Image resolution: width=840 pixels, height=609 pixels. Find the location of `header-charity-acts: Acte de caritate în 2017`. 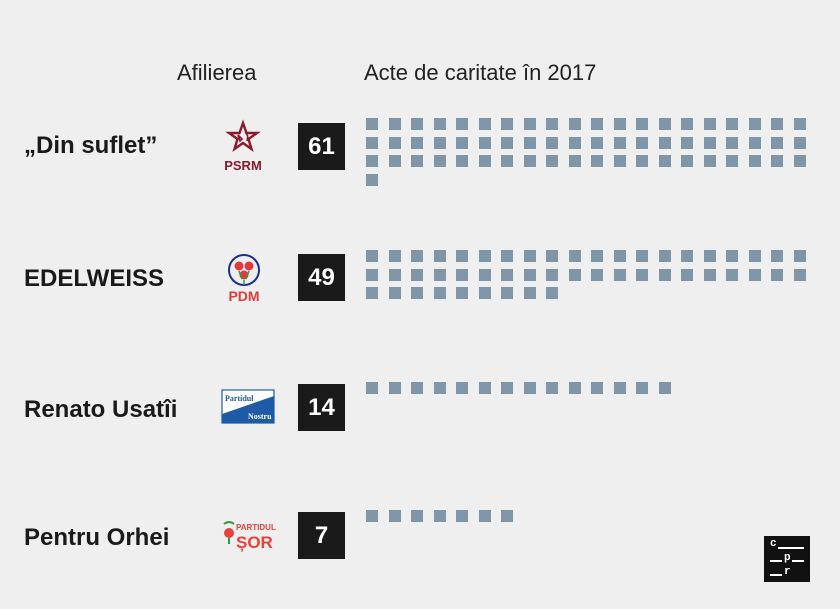

header-charity-acts: Acte de caritate în 2017 is located at coordinates (480, 72).